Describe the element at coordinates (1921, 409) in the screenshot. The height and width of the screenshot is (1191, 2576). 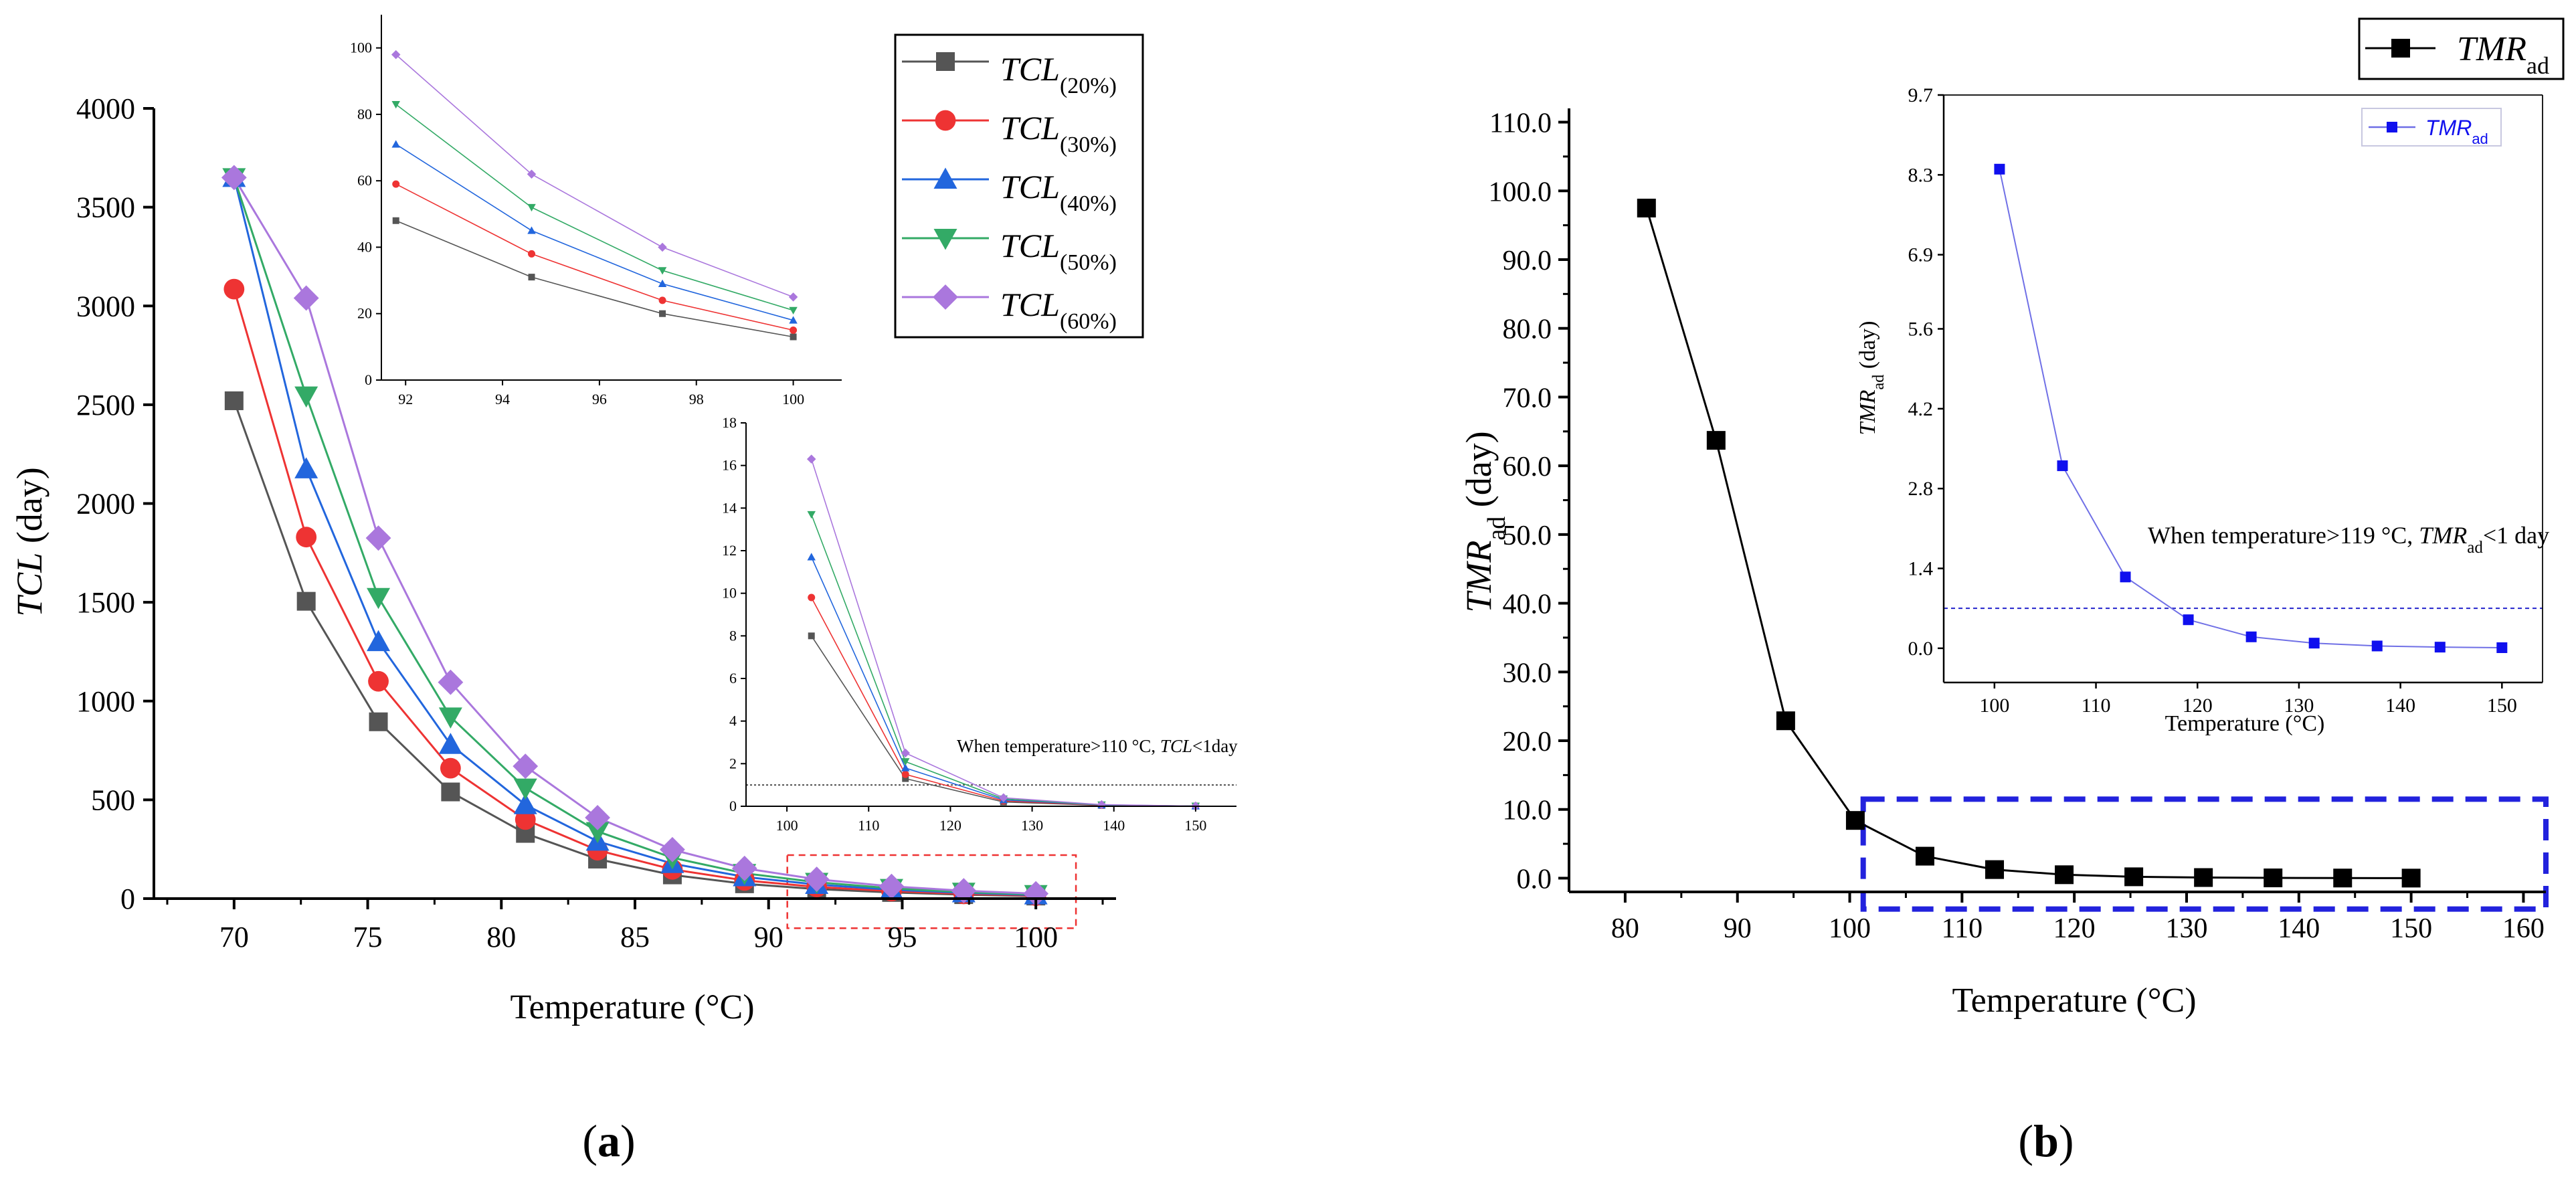
I see `inset-b-y-tick-label: 4.2` at that location.